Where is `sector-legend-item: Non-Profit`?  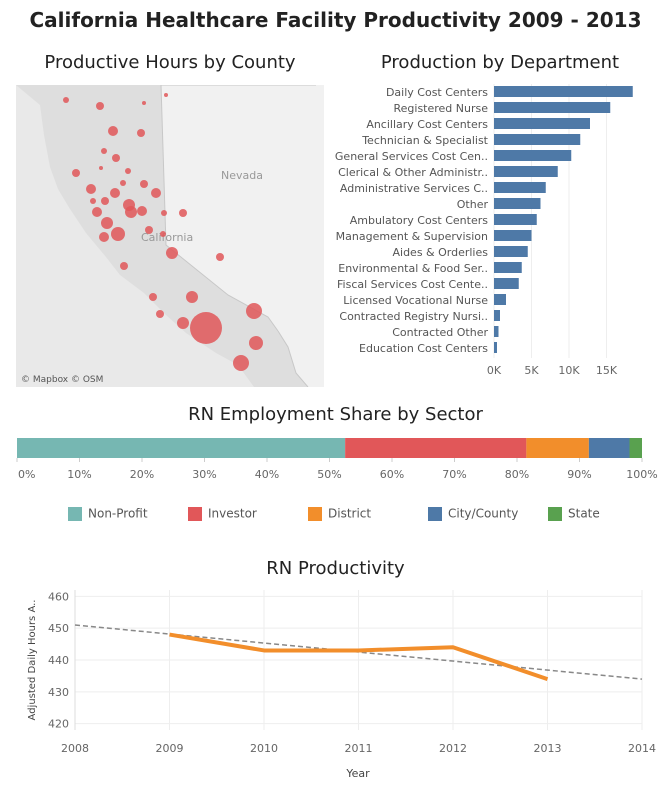
sector-legend-item: Non-Profit is located at coordinates (108, 514).